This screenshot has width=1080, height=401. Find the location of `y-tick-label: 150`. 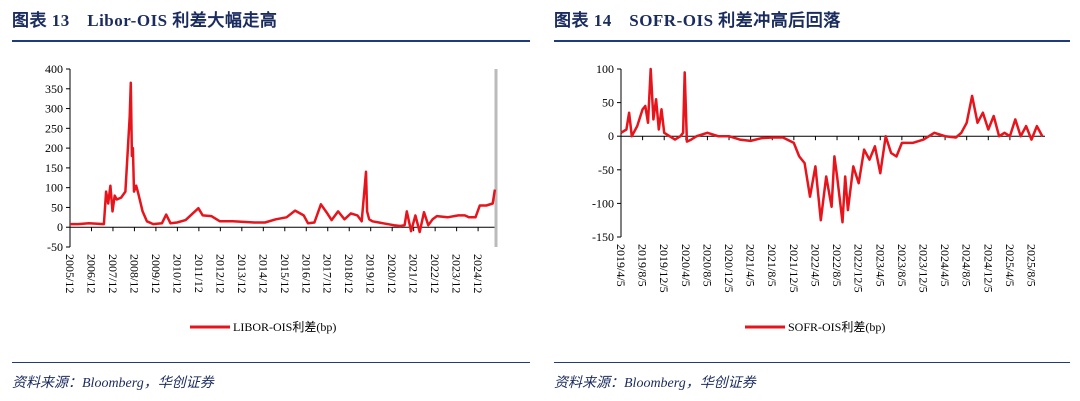

y-tick-label: 150 is located at coordinates (54, 168).